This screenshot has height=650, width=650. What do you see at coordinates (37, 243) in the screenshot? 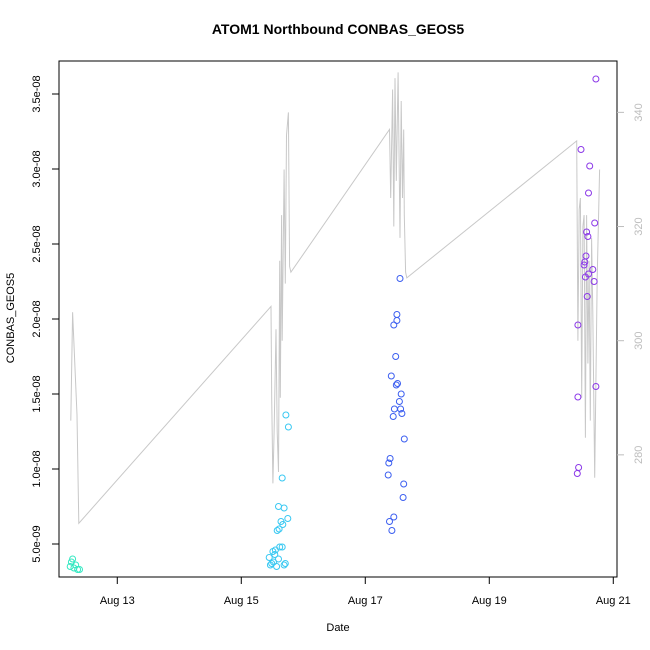
I see `y-tick-label: 2.5e-08` at bounding box center [37, 243].